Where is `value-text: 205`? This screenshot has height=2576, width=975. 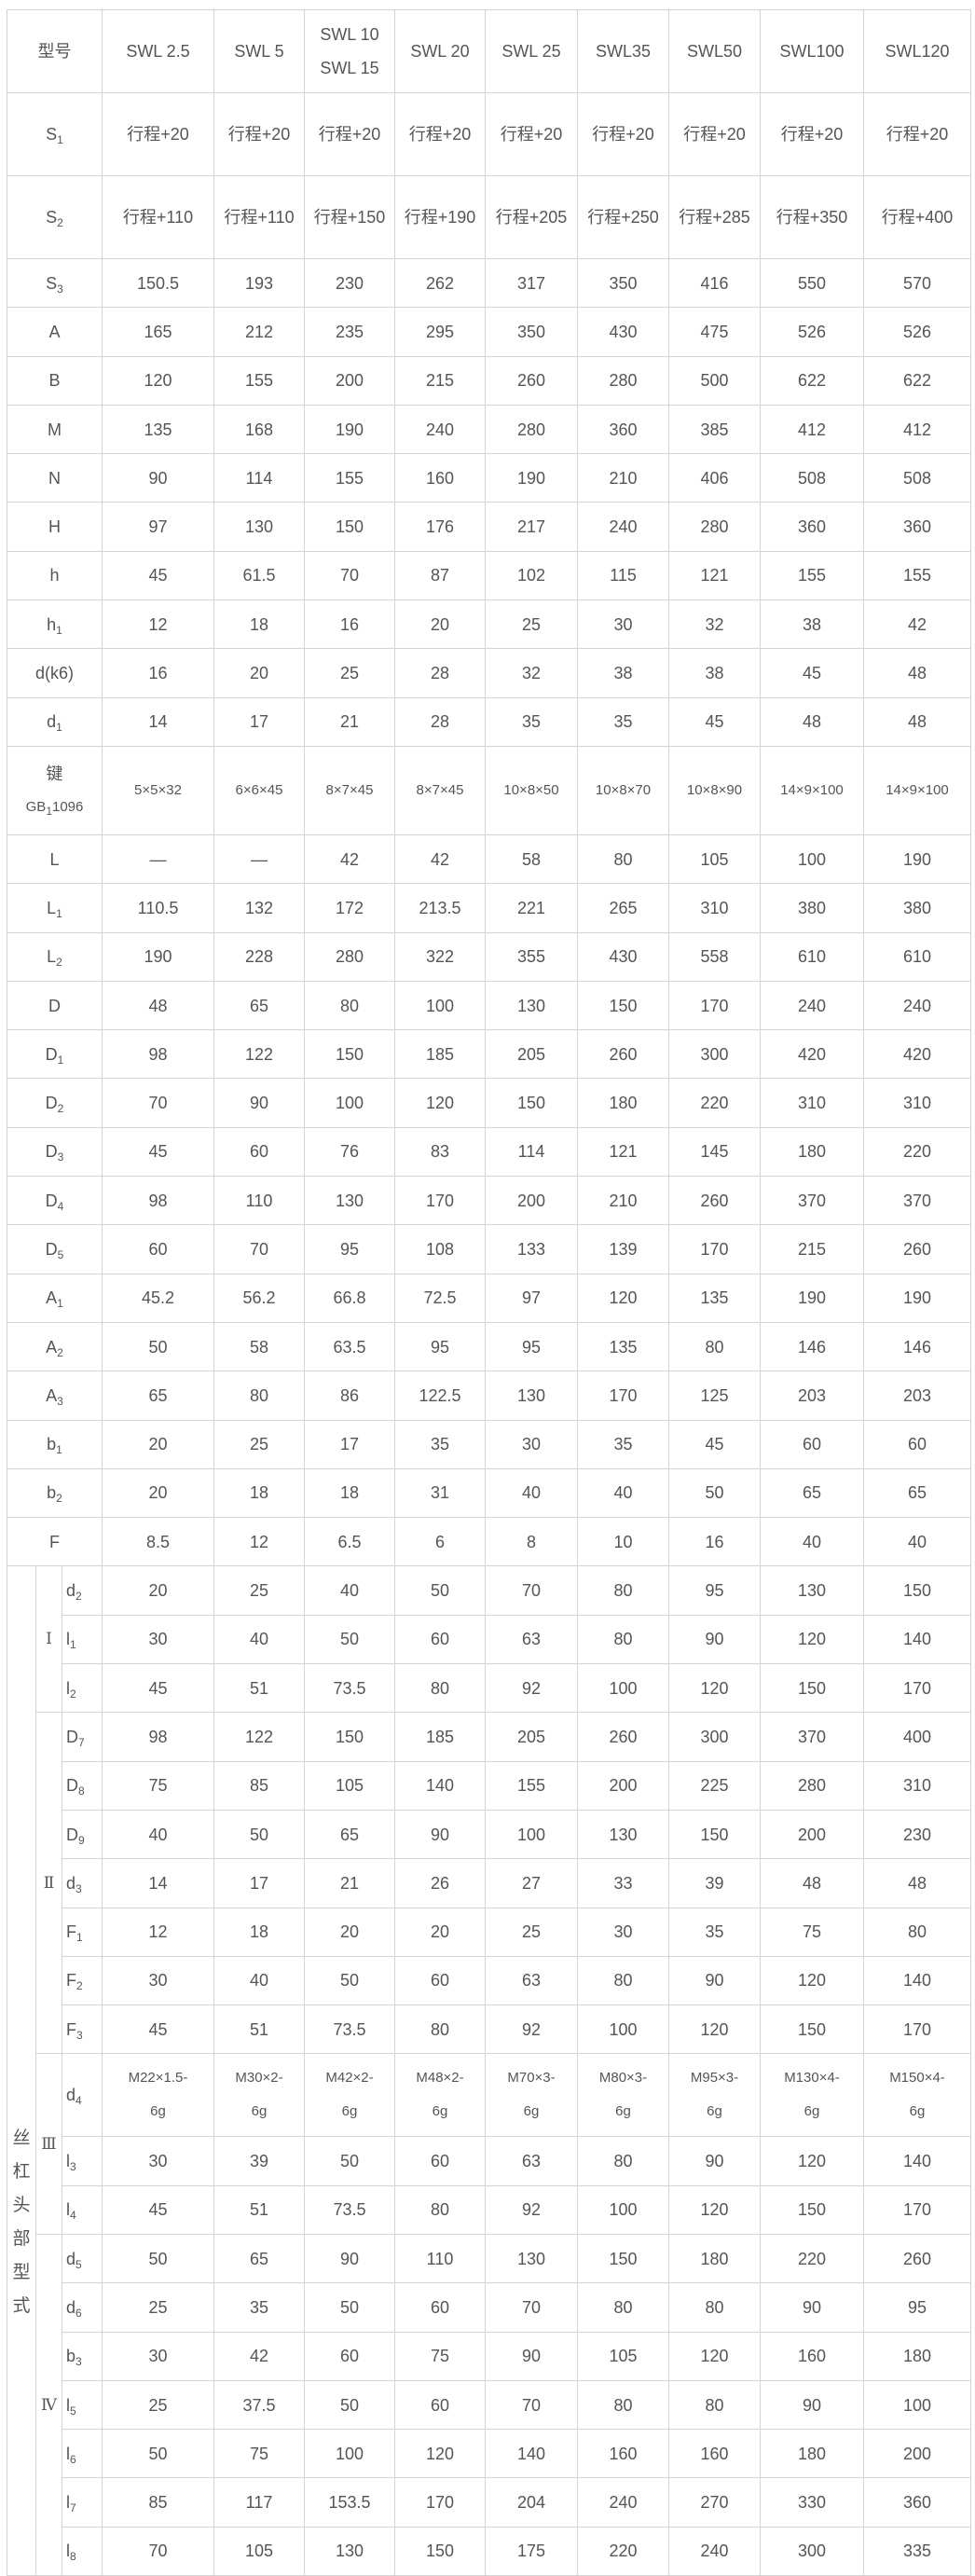
value-text: 205 is located at coordinates (531, 1736).